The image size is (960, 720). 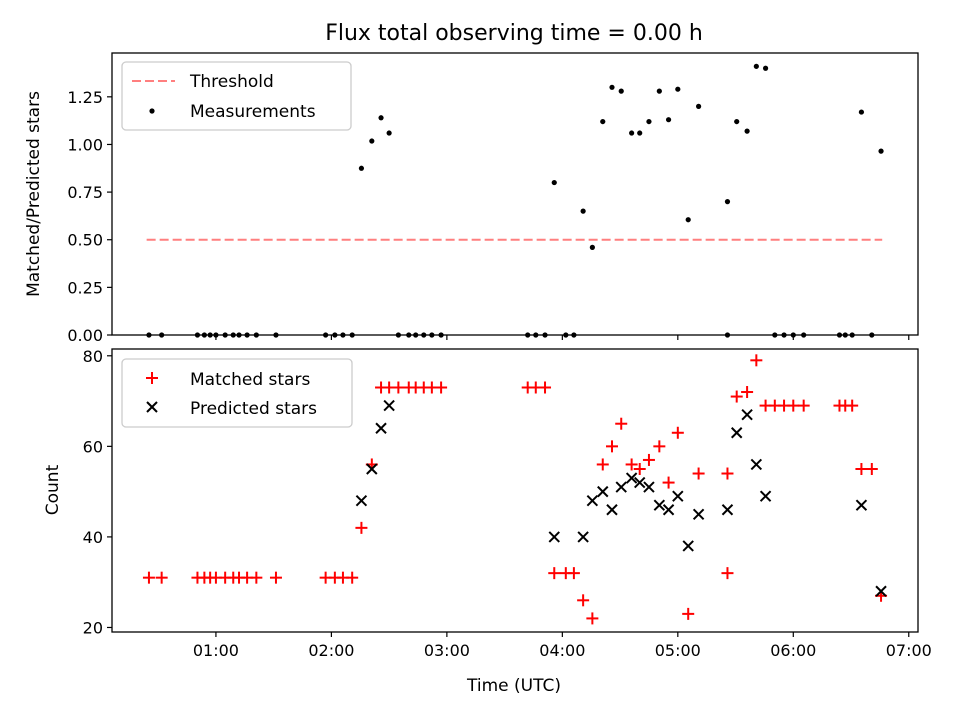 I want to click on top-x-axis, so click(x=562, y=337).